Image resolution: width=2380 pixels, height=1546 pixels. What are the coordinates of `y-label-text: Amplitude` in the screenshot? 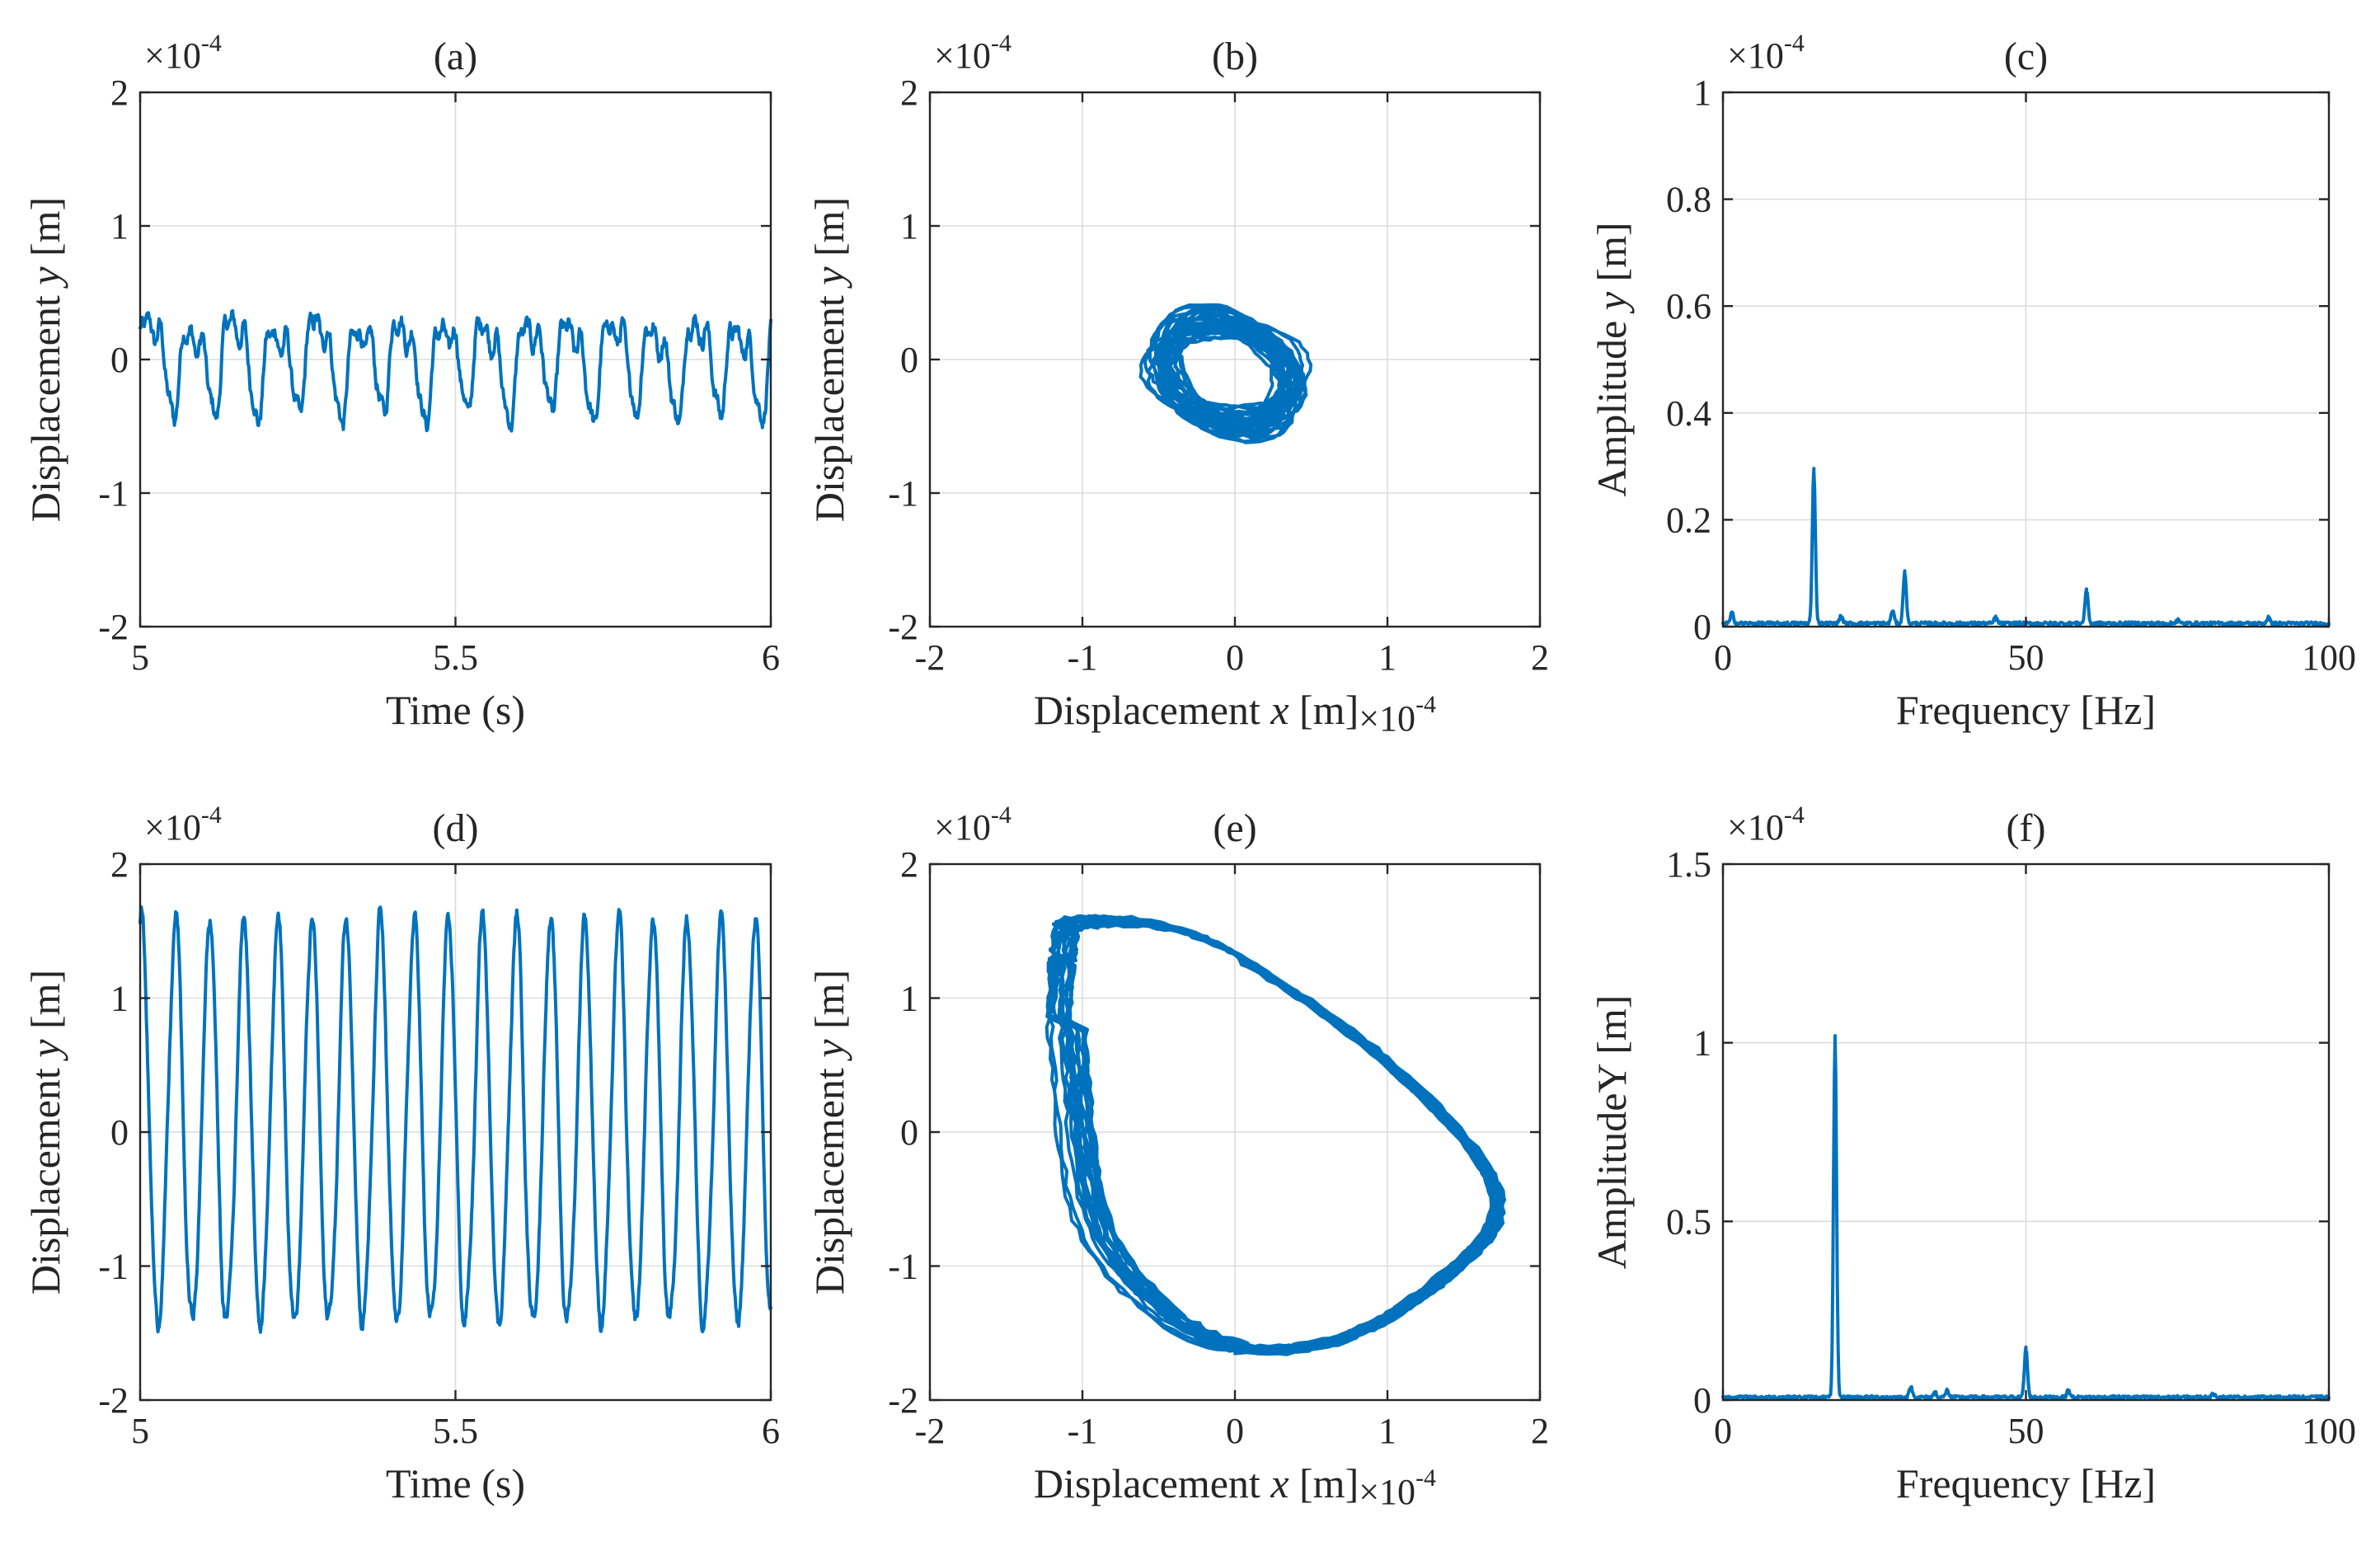 It's located at (1612, 403).